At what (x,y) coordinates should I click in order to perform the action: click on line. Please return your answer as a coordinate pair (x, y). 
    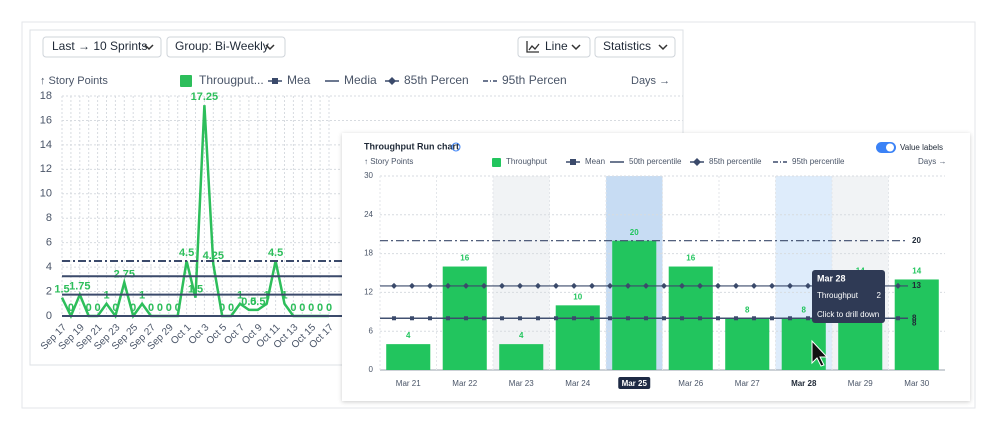
    Looking at the image, I should click on (194, 212).